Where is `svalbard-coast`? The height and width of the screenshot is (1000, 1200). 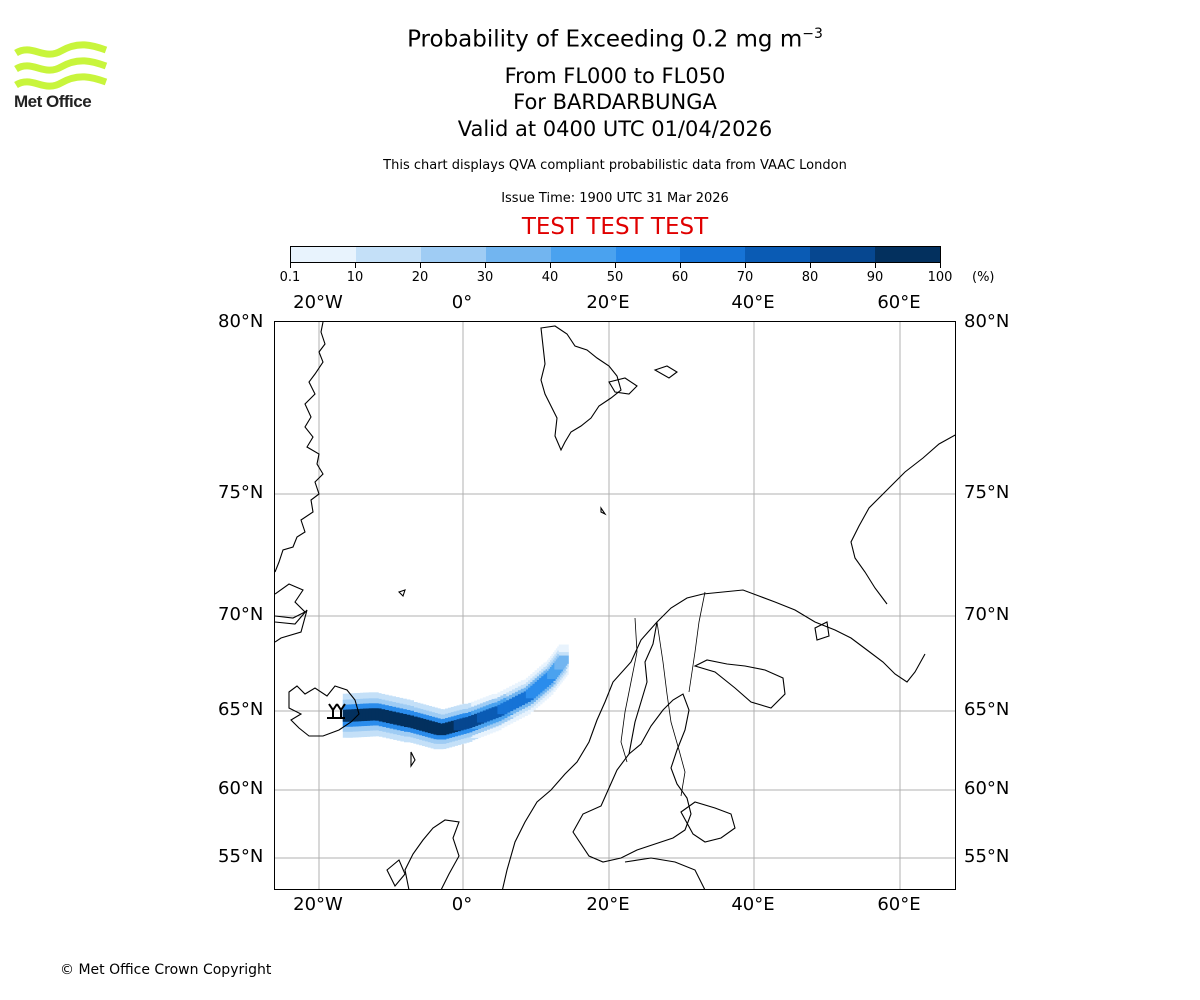 svalbard-coast is located at coordinates (581, 388).